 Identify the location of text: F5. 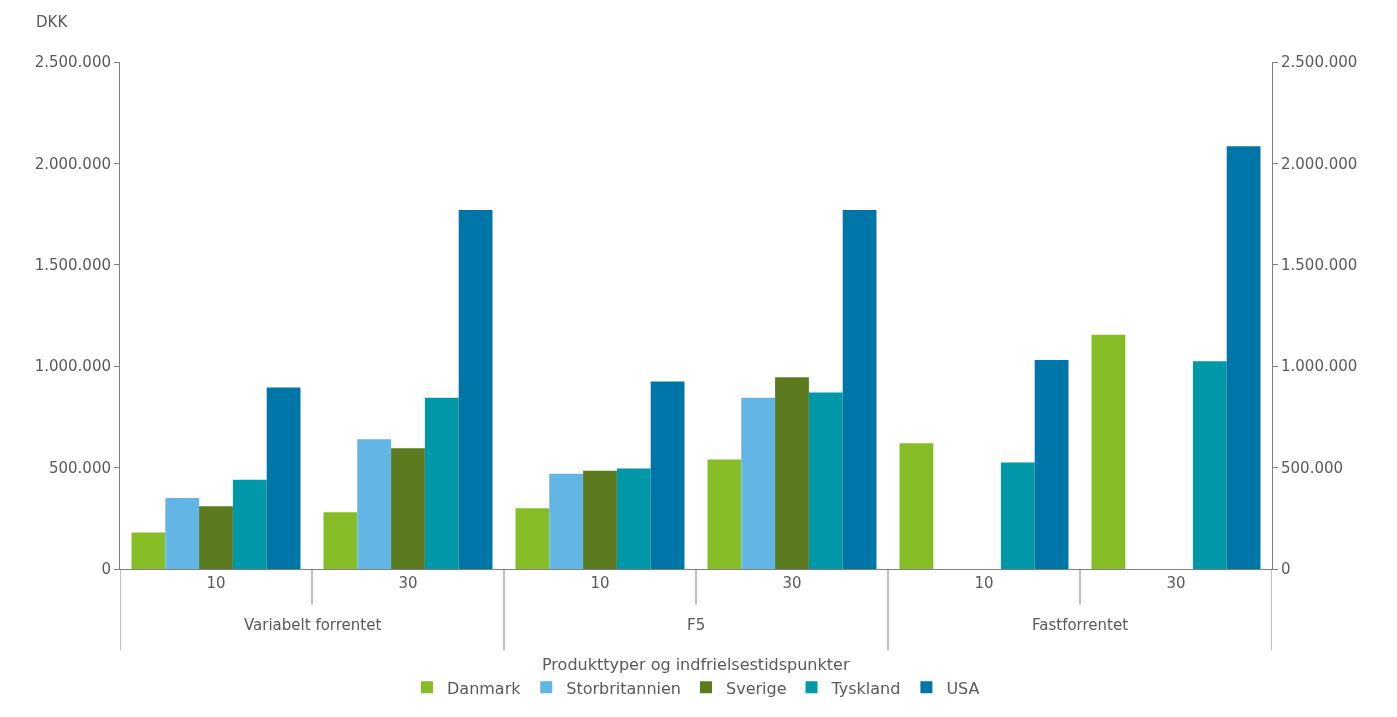
(696, 625).